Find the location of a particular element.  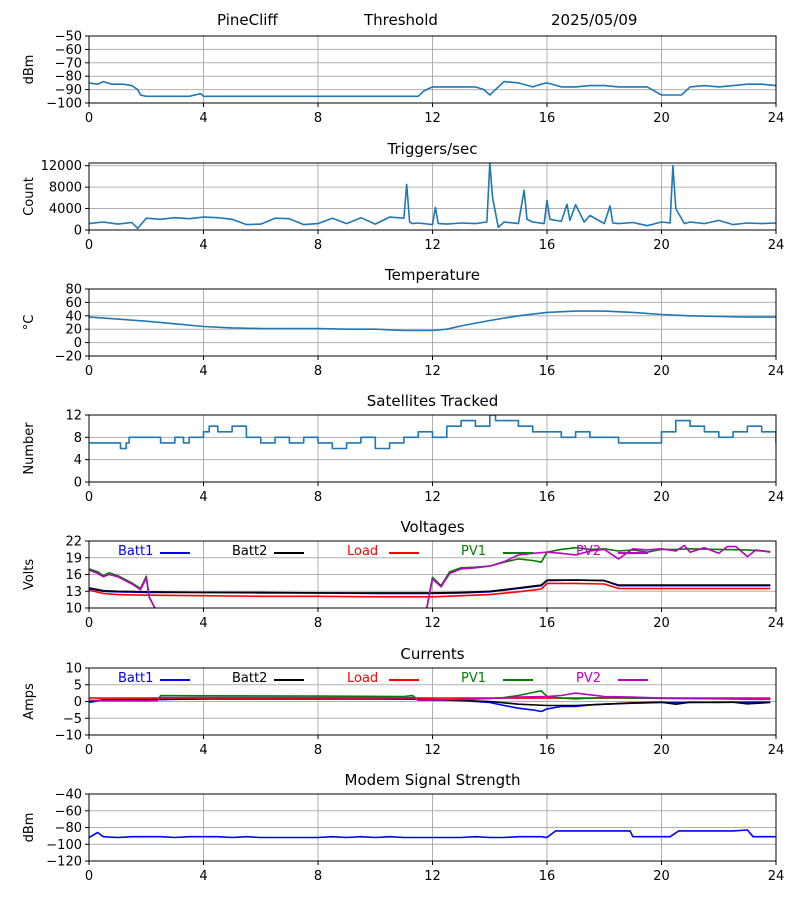

chart-title: Satellites Tracked is located at coordinates (432, 401).